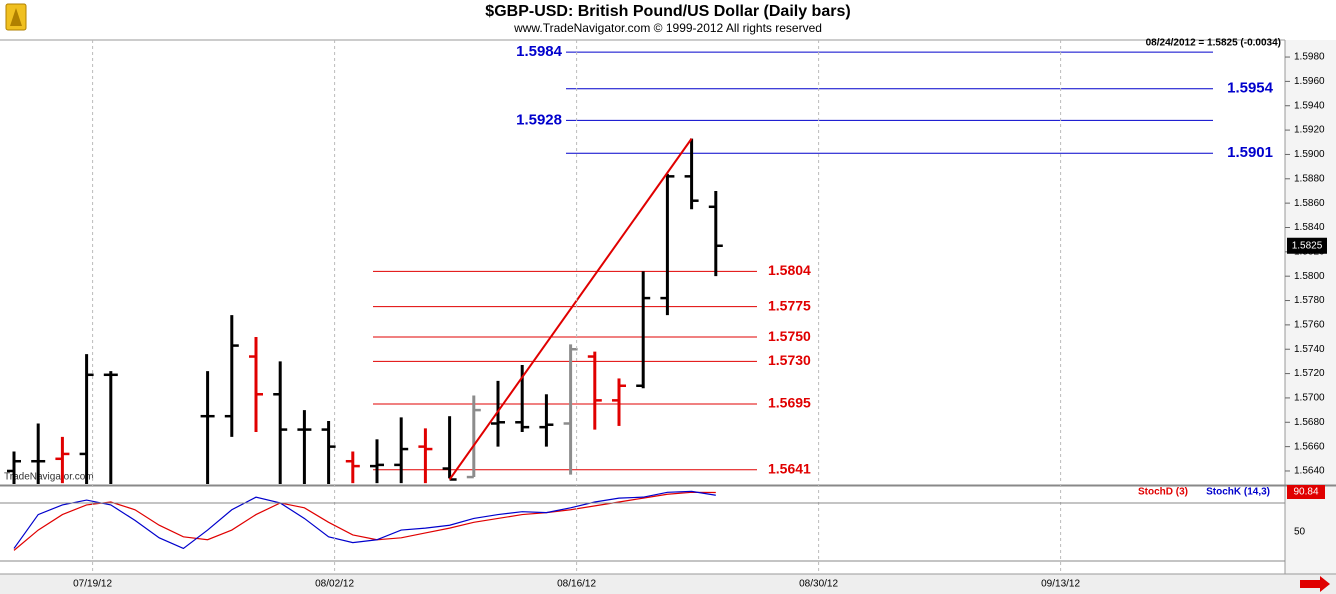  I want to click on y-tick-label: 1.5980, so click(1309, 57).